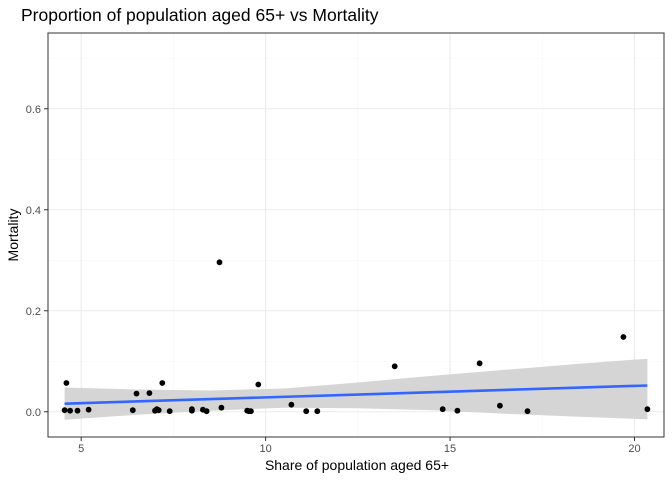 The width and height of the screenshot is (672, 480). I want to click on y-axis-ticks: 0.0 0.2 0.4 0.6, so click(37, 261).